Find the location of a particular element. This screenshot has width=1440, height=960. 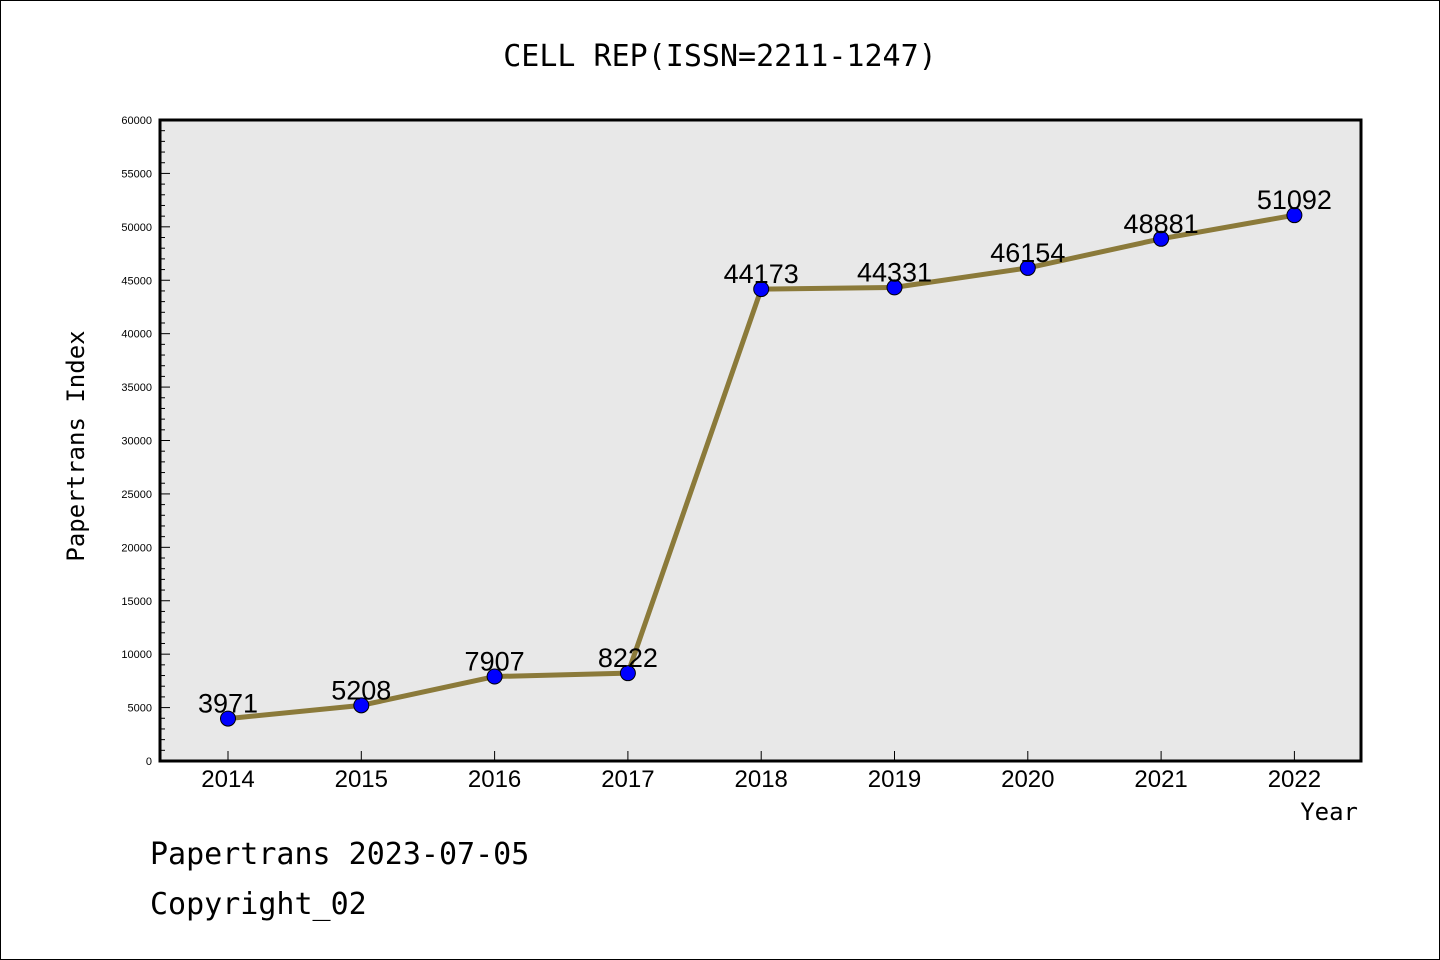

x-tick-label: 2019 is located at coordinates (894, 779).